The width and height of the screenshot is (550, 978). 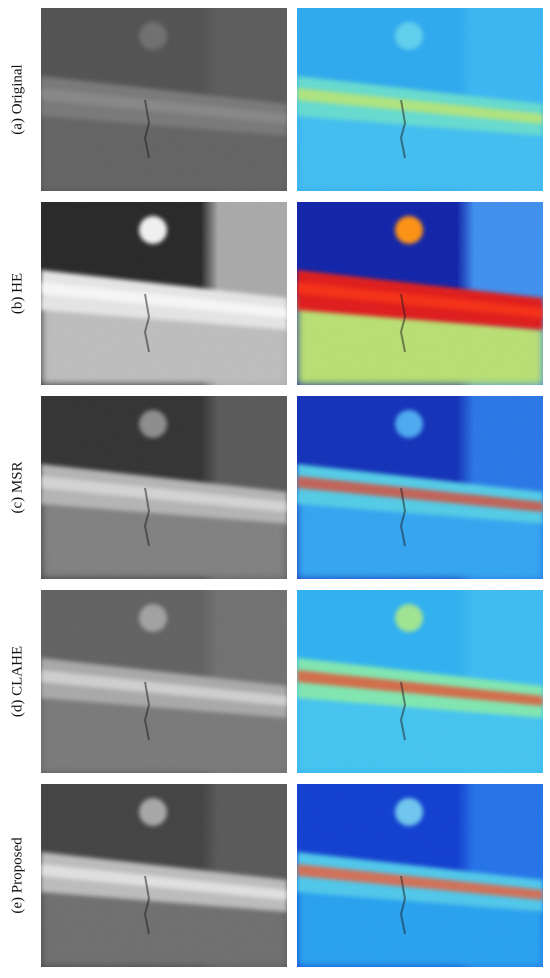 What do you see at coordinates (17, 99) in the screenshot?
I see `row-label: (a) Original` at bounding box center [17, 99].